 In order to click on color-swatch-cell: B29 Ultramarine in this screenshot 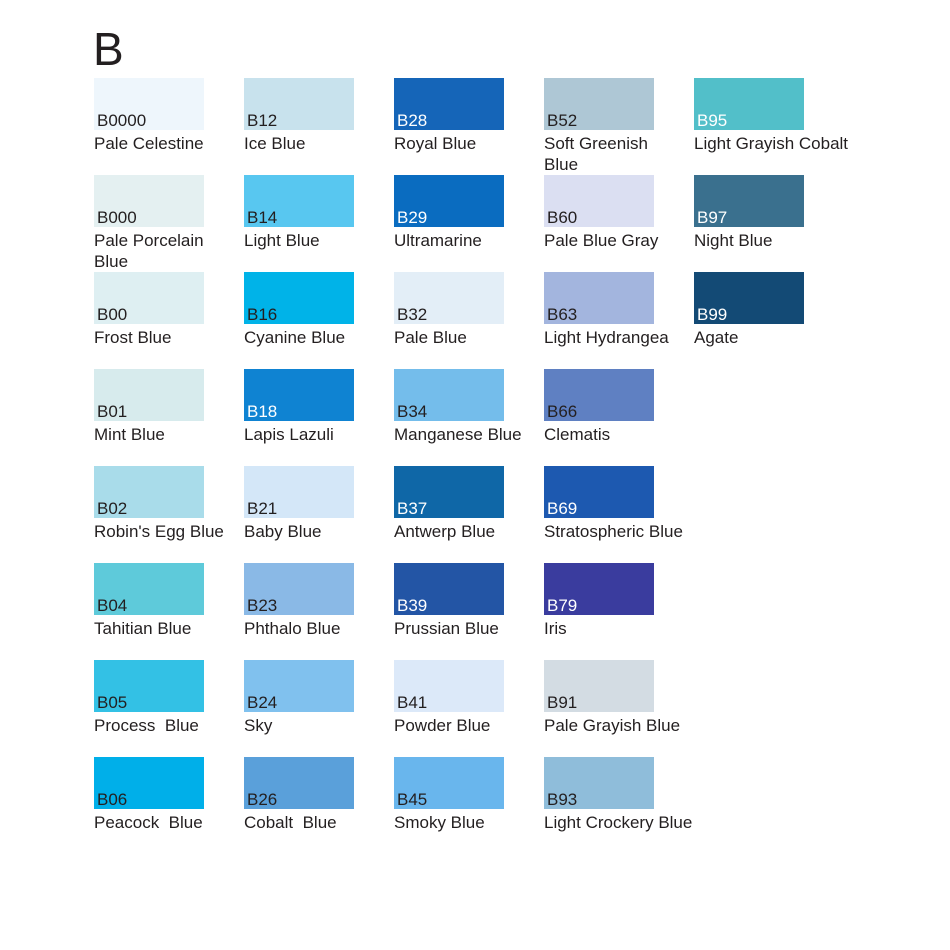, I will do `click(469, 223)`.